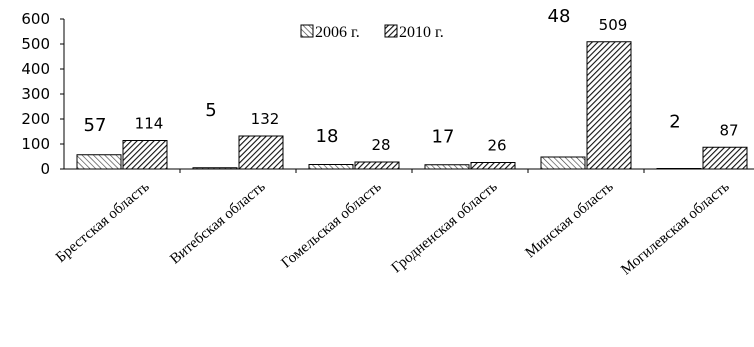 Image resolution: width=754 pixels, height=347 pixels. What do you see at coordinates (559, 16) in the screenshot?
I see `data-label: 48` at bounding box center [559, 16].